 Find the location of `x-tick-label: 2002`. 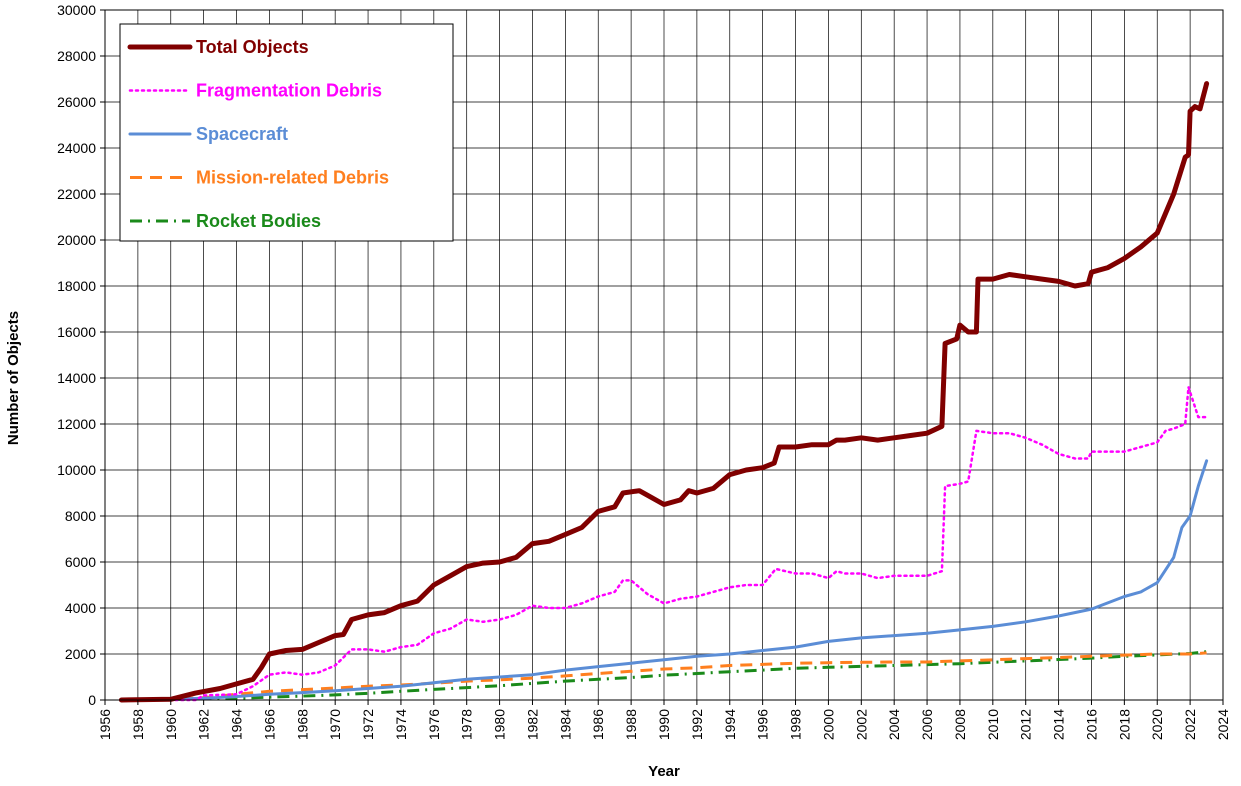

x-tick-label: 2002 is located at coordinates (861, 724).